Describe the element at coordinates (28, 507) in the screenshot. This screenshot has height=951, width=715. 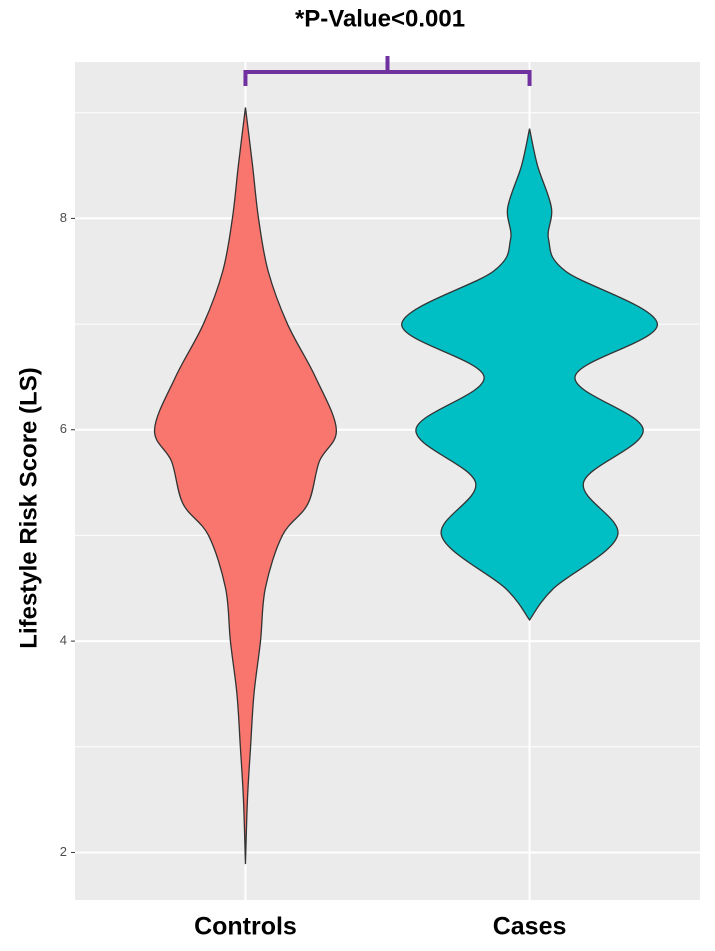
I see `y-axis-label: Lifestyle Risk Score (LS)` at that location.